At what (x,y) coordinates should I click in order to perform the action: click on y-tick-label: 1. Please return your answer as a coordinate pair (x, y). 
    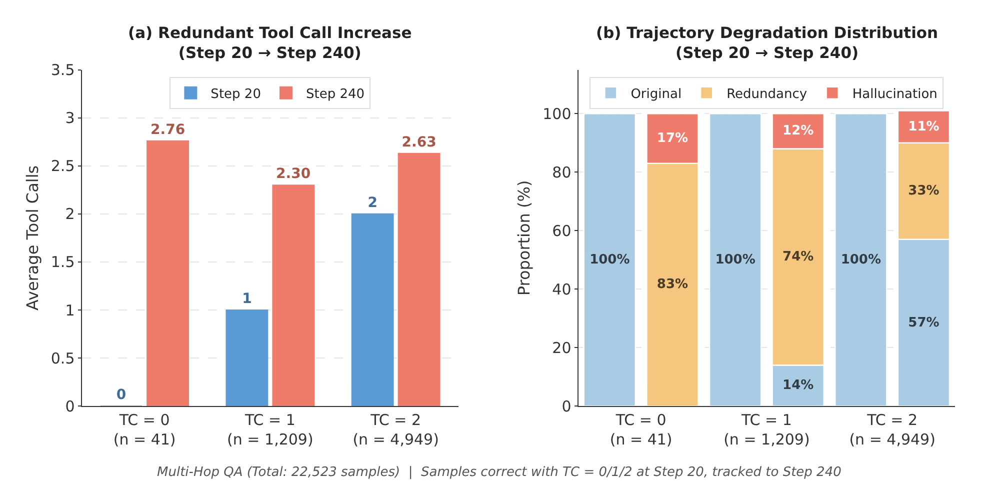
    Looking at the image, I should click on (70, 310).